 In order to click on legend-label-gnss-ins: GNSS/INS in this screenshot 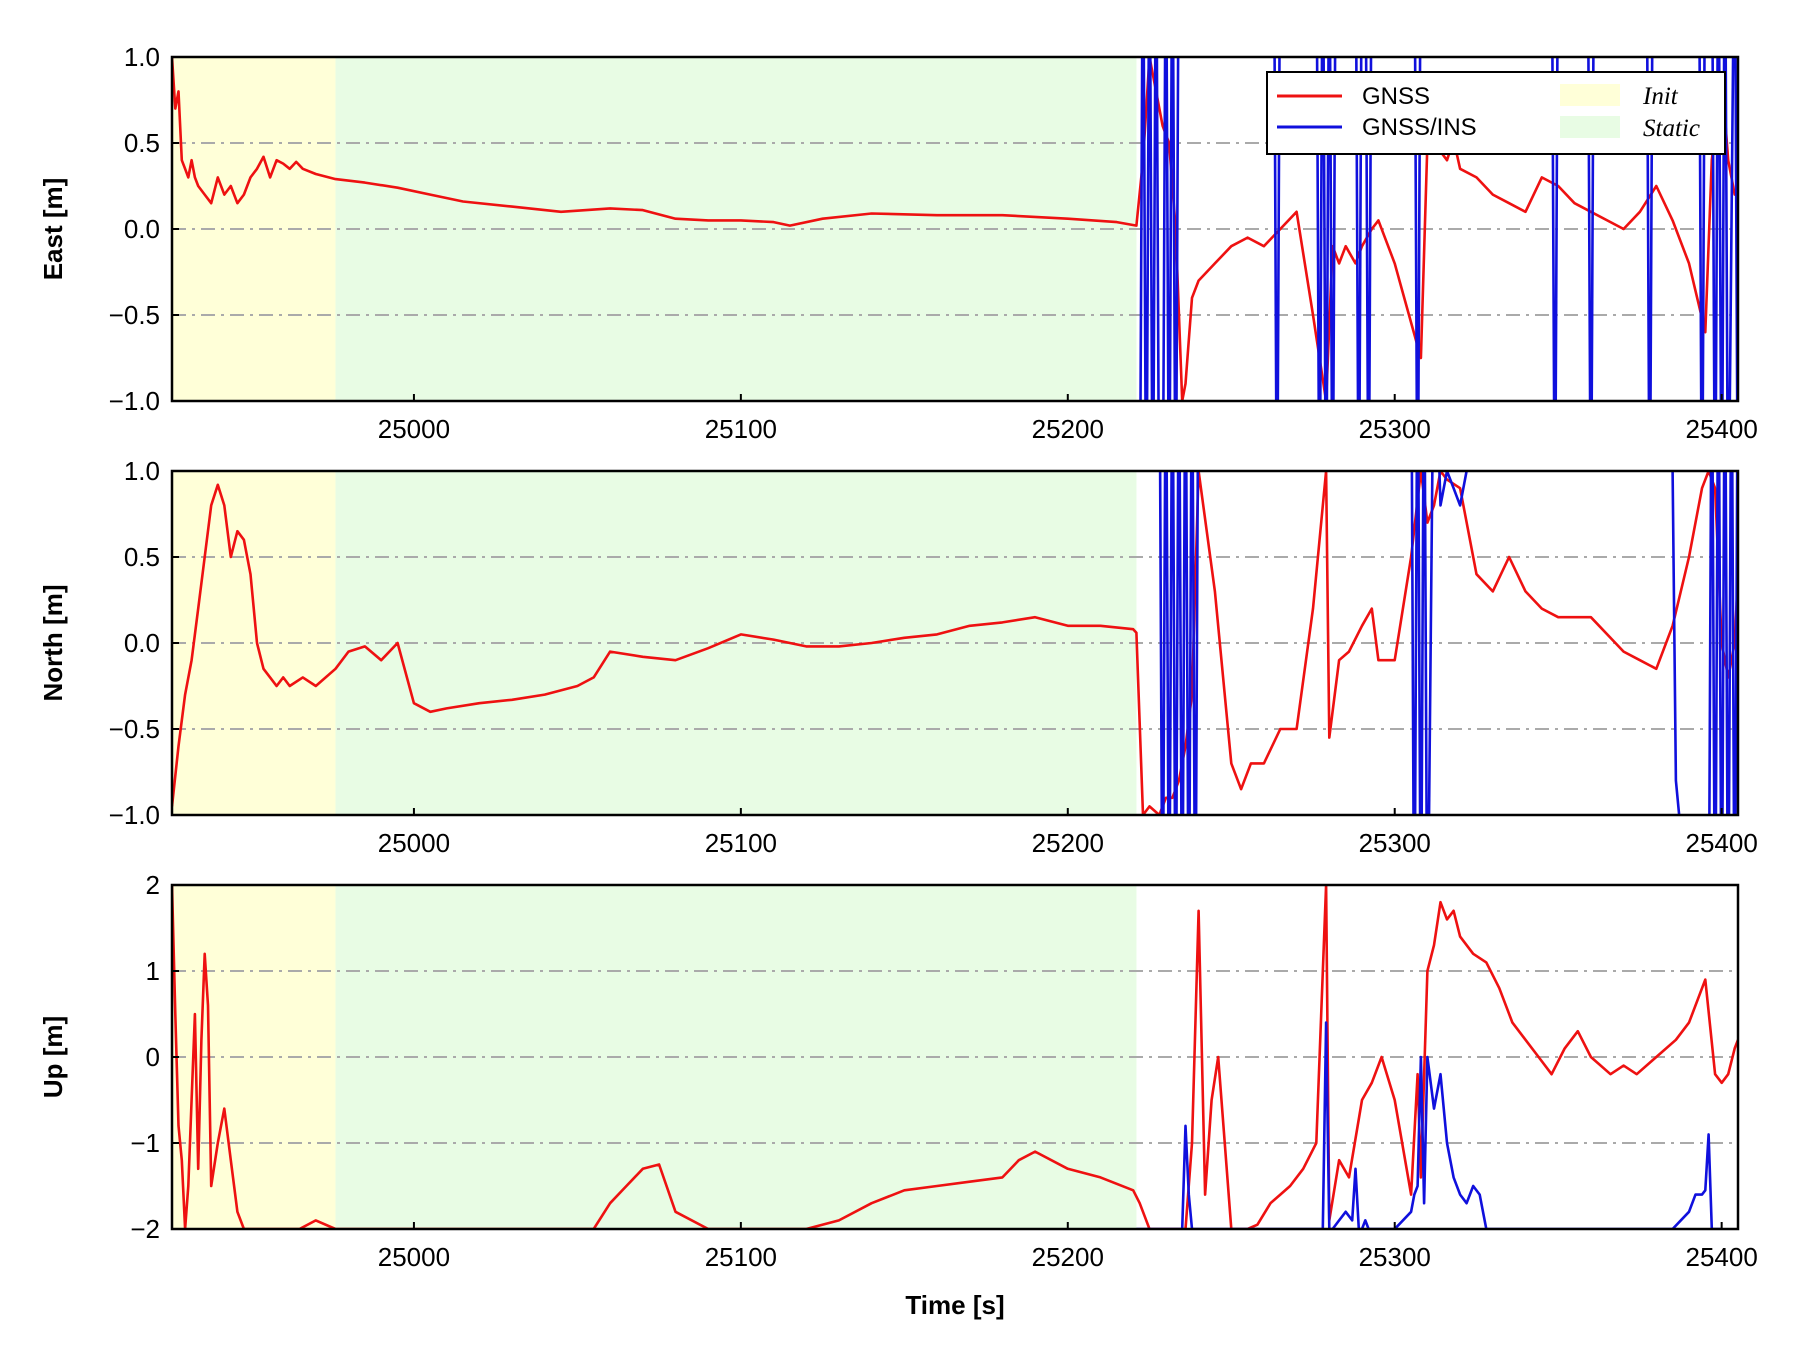, I will do `click(1419, 127)`.